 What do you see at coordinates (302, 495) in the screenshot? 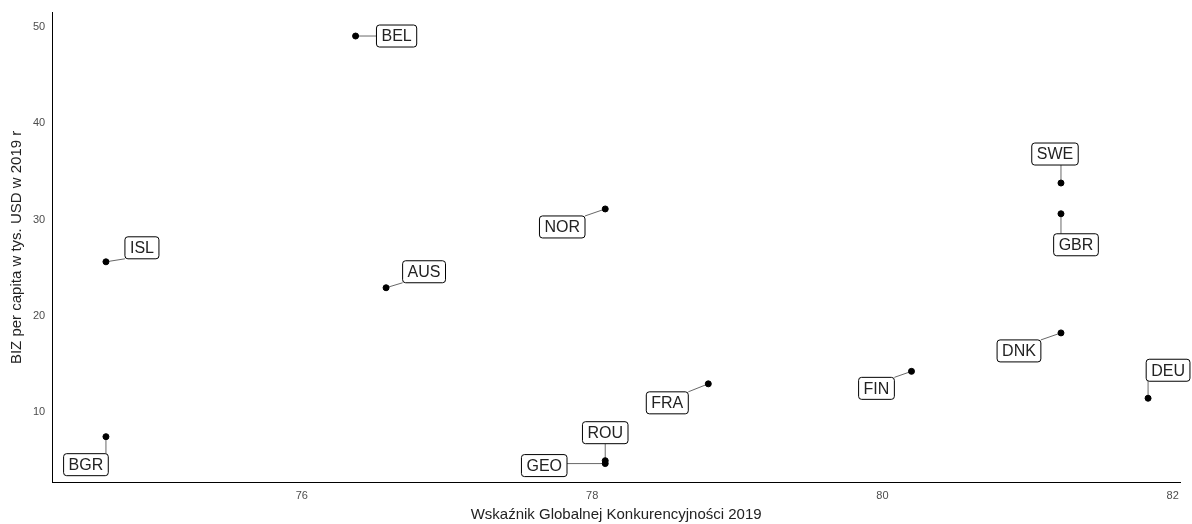
I see `x-tick-label: 76` at bounding box center [302, 495].